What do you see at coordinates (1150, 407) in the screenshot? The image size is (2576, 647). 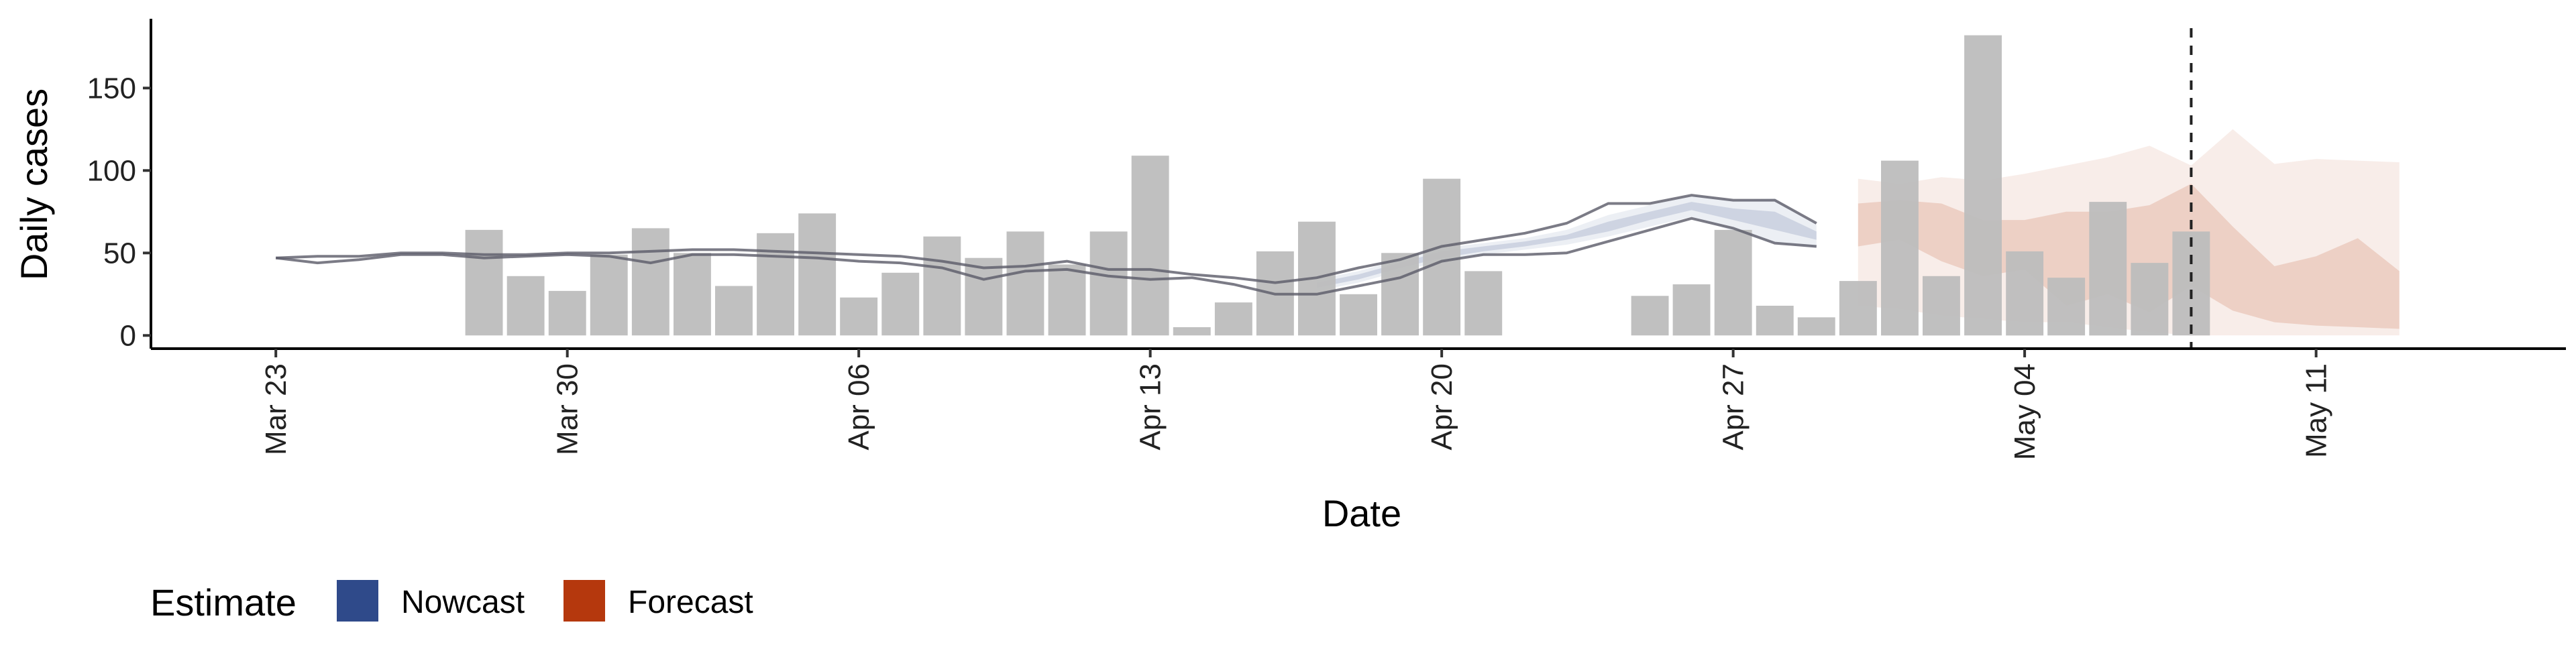 I see `x-tick-label: Apr 13` at bounding box center [1150, 407].